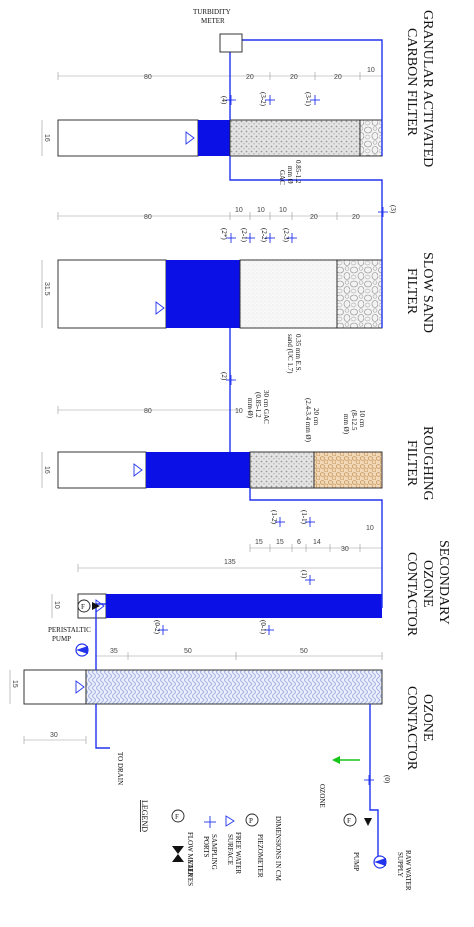  Describe the element at coordinates (411, 291) in the screenshot. I see `title-ssf-2: FILTER` at that location.